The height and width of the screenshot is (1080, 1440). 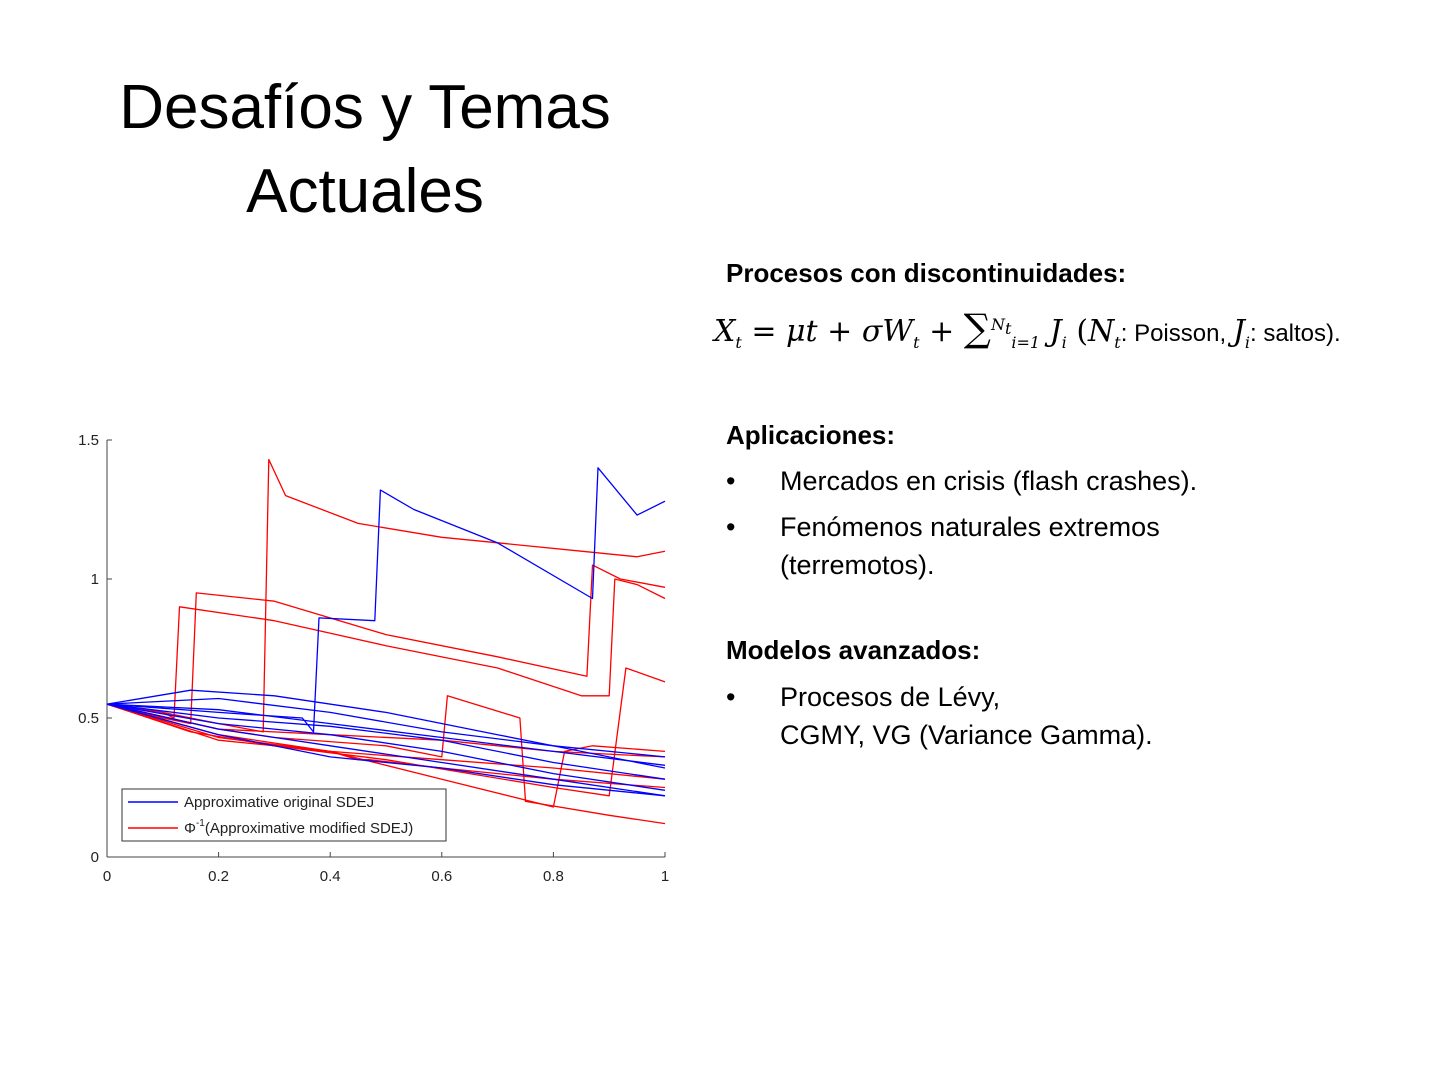 What do you see at coordinates (1082, 331) in the screenshot?
I see `formula-note: (` at bounding box center [1082, 331].